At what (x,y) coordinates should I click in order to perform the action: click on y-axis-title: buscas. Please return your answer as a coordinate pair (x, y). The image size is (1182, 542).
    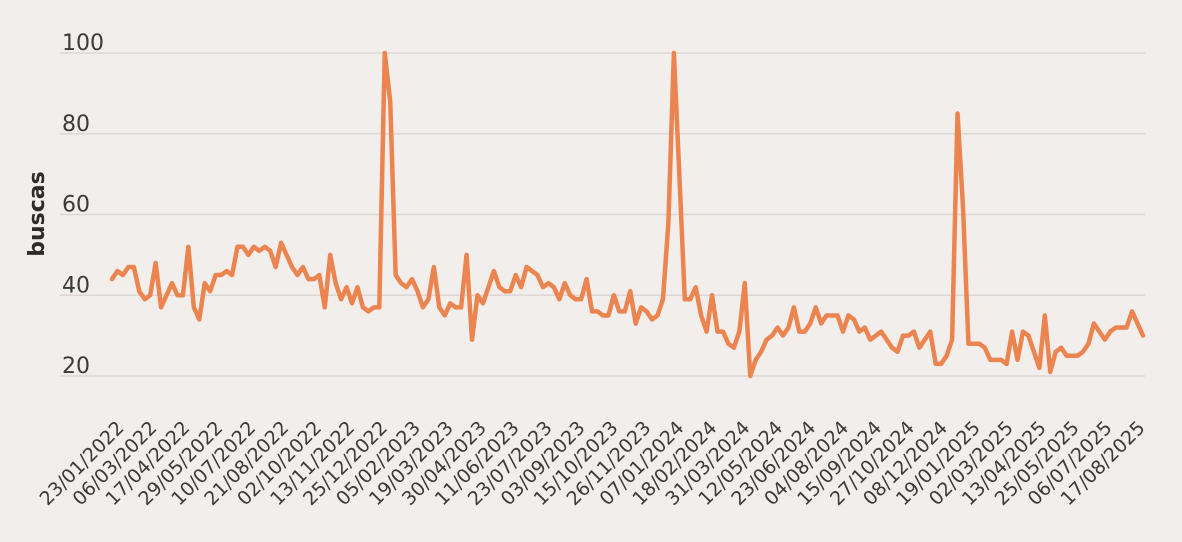
    Looking at the image, I should click on (37, 214).